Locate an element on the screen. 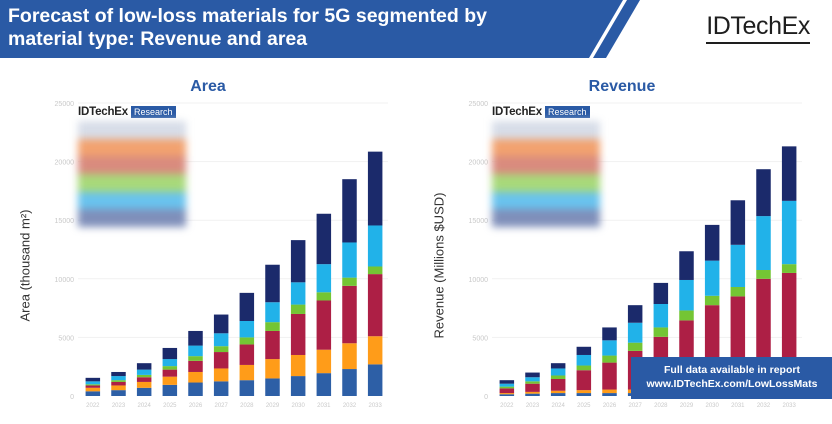 The height and width of the screenshot is (424, 832). area-chart-y-tick-label: 10000 is located at coordinates (65, 280).